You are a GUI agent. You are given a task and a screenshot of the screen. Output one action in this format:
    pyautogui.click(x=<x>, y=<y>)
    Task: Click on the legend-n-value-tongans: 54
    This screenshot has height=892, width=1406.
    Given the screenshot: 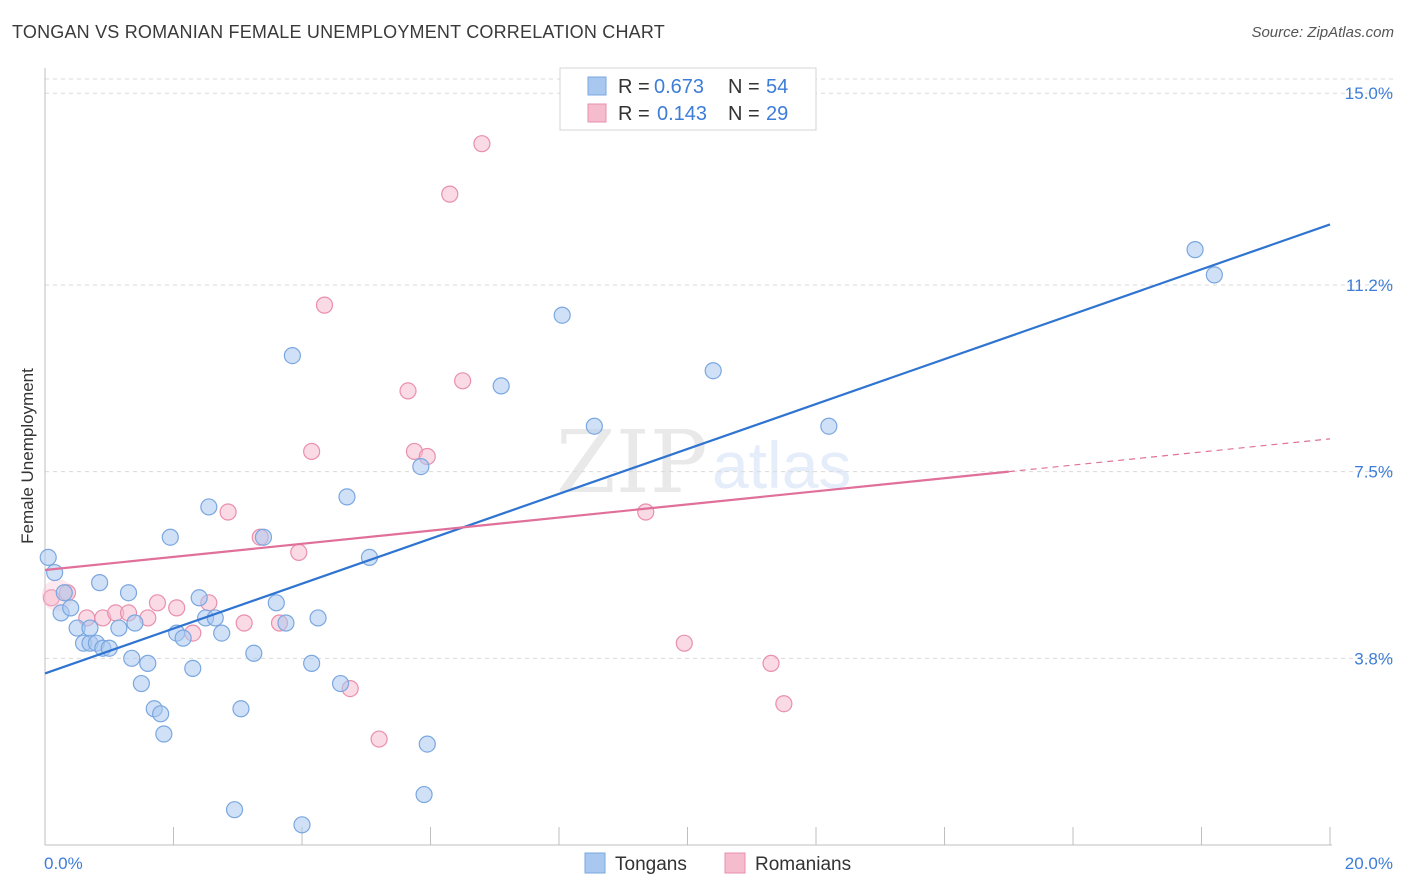 What is the action you would take?
    pyautogui.click(x=777, y=87)
    